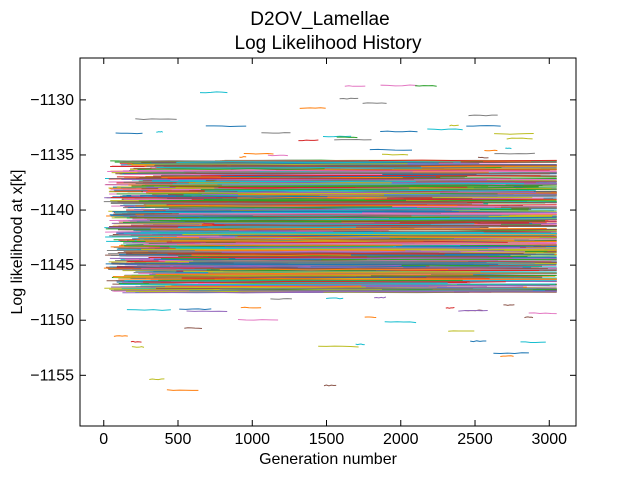  Describe the element at coordinates (52, 375) in the screenshot. I see `y-tick-label: −1155` at that location.